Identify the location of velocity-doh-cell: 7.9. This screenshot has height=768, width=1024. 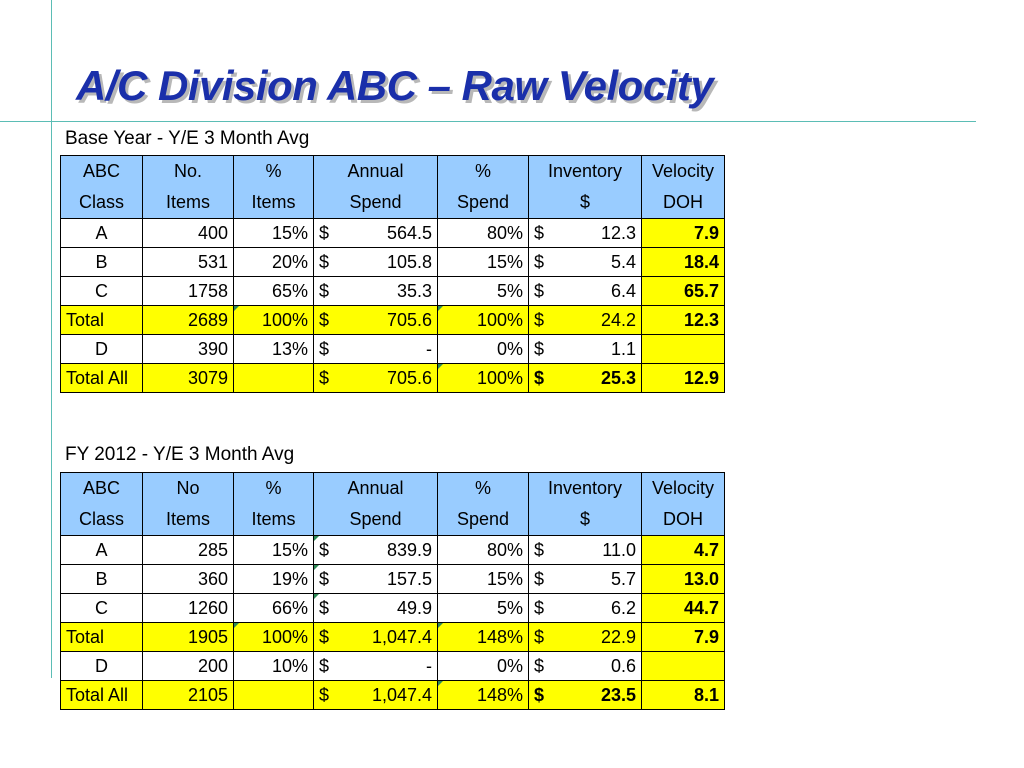
(683, 637).